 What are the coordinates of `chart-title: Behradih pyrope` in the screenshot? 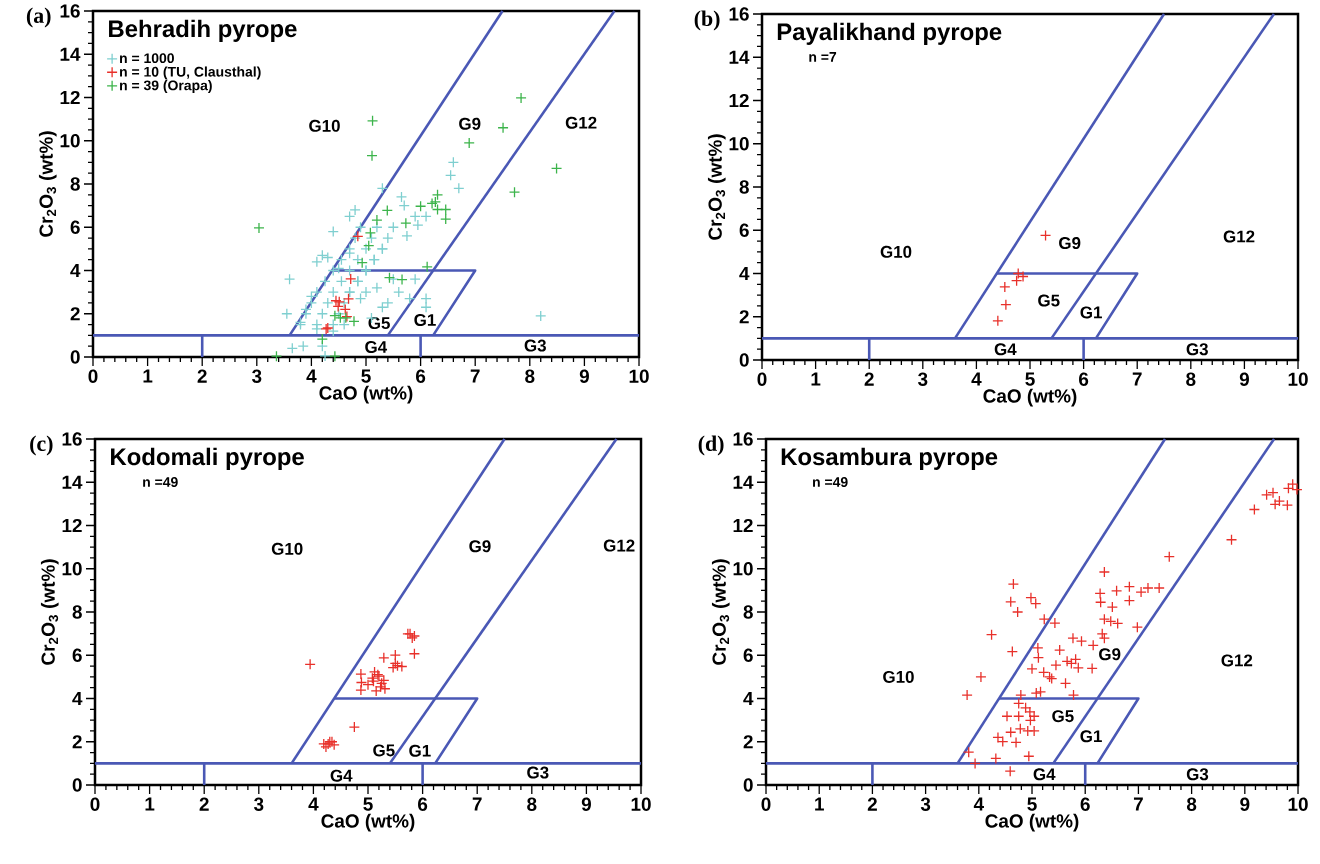 It's located at (203, 30).